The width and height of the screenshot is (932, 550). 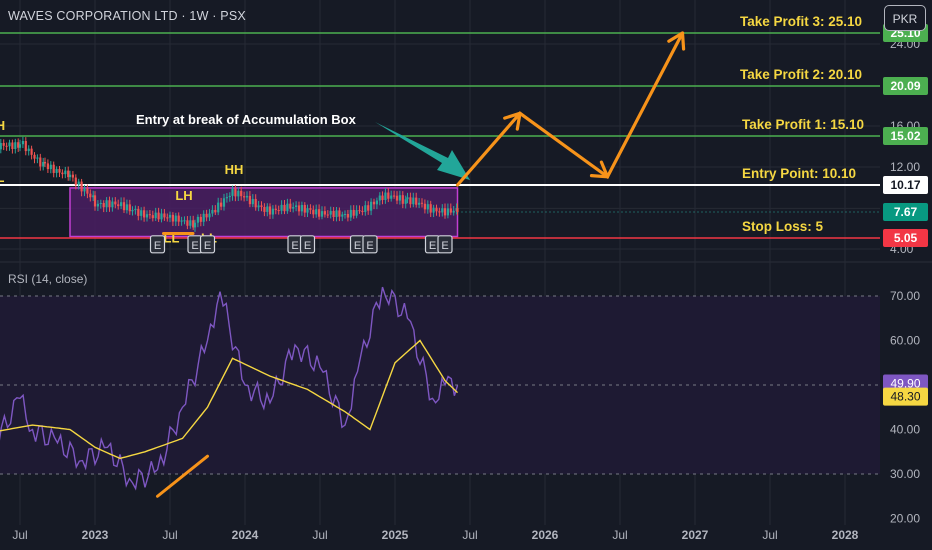 I want to click on x-tick-label: 2026, so click(x=545, y=535).